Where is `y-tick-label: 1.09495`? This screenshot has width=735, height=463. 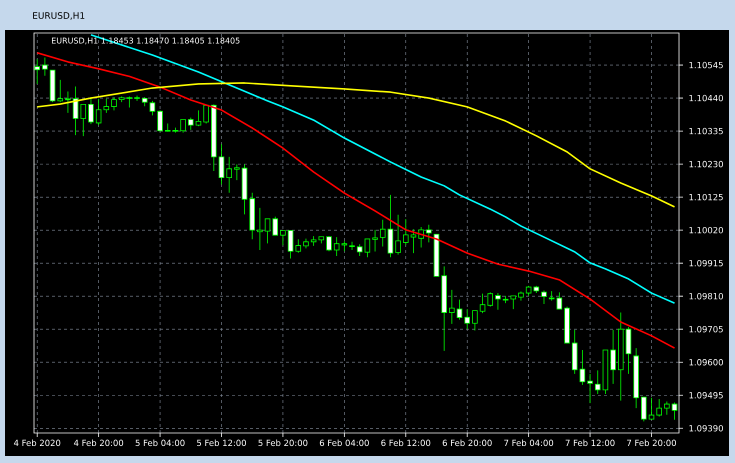
y-tick-label: 1.09495 is located at coordinates (706, 395).